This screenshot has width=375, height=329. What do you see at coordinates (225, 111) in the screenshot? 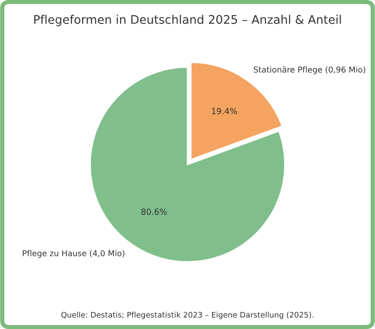
I see `data-label: 19.4%` at bounding box center [225, 111].